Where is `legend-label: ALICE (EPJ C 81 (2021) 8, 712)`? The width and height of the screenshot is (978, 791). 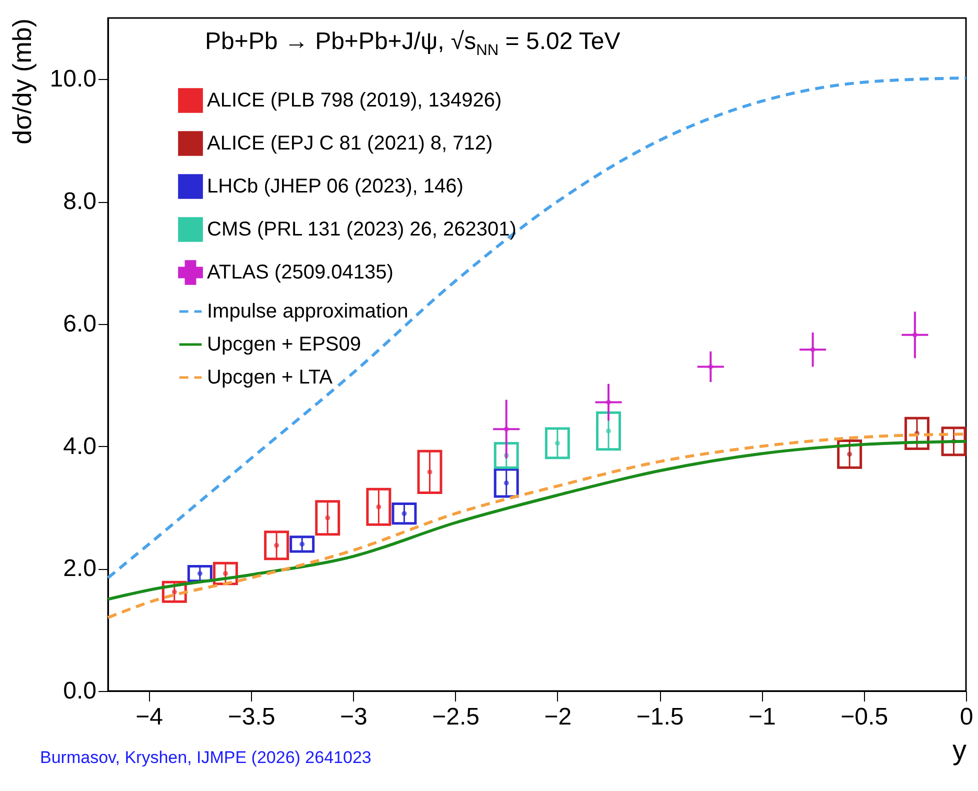
legend-label: ALICE (EPJ C 81 (2021) 8, 712) is located at coordinates (350, 143).